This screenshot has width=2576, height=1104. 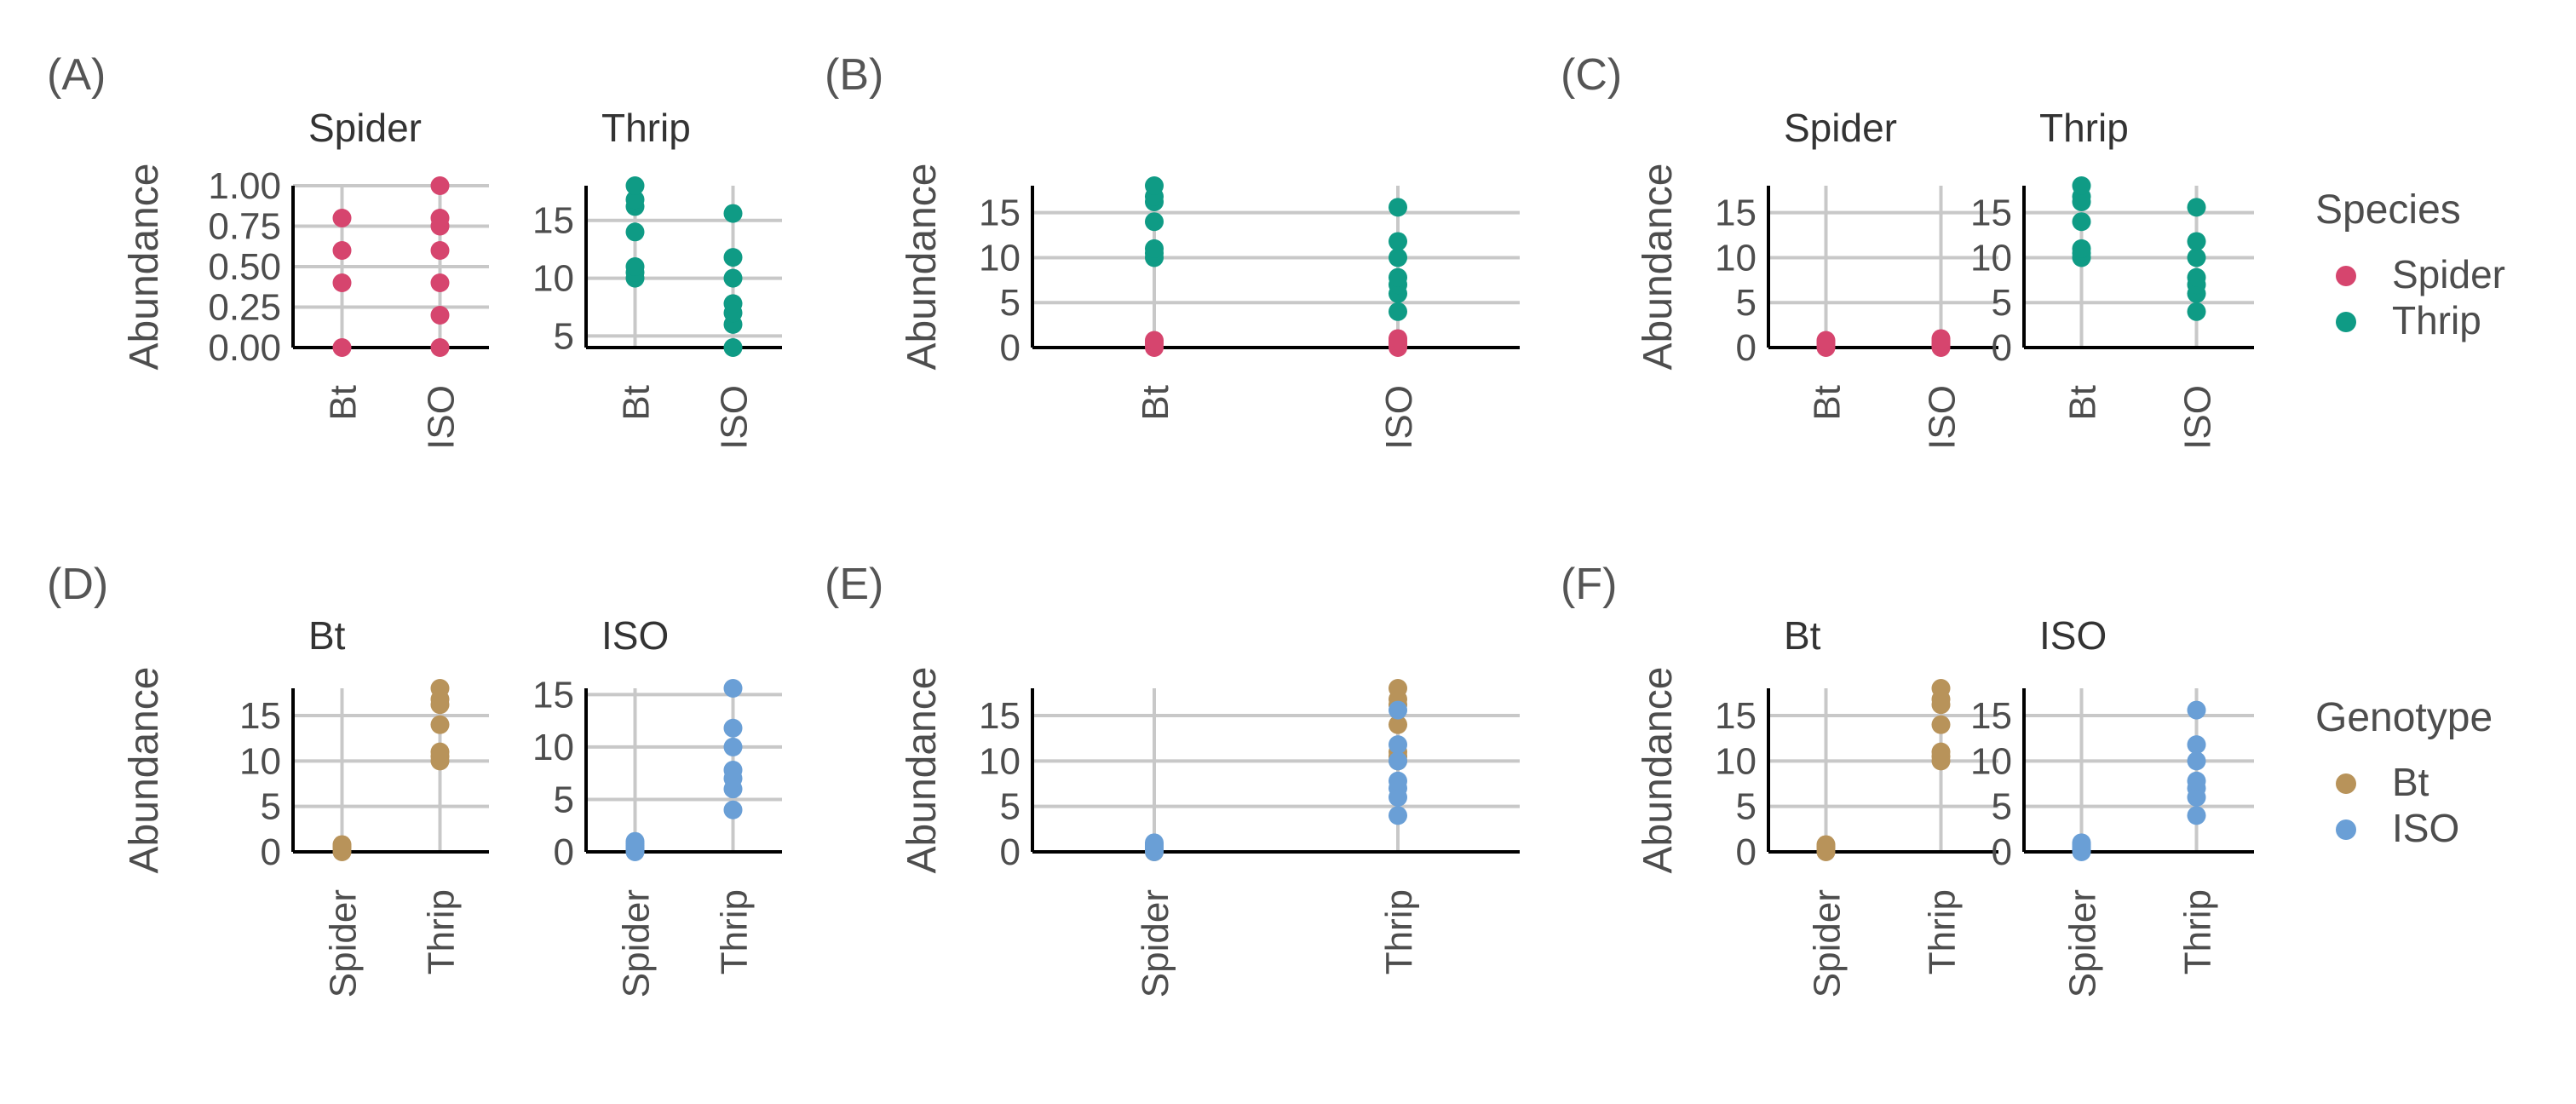 I want to click on legend-title: Genotype, so click(x=2404, y=718).